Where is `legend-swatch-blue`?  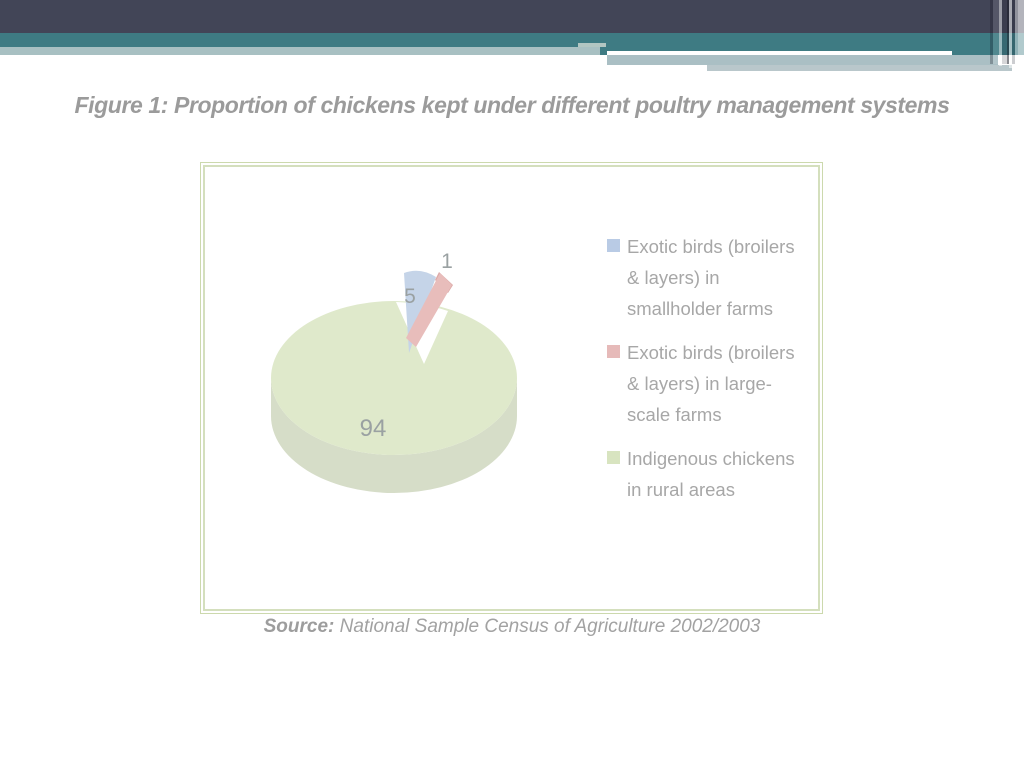 legend-swatch-blue is located at coordinates (613, 245).